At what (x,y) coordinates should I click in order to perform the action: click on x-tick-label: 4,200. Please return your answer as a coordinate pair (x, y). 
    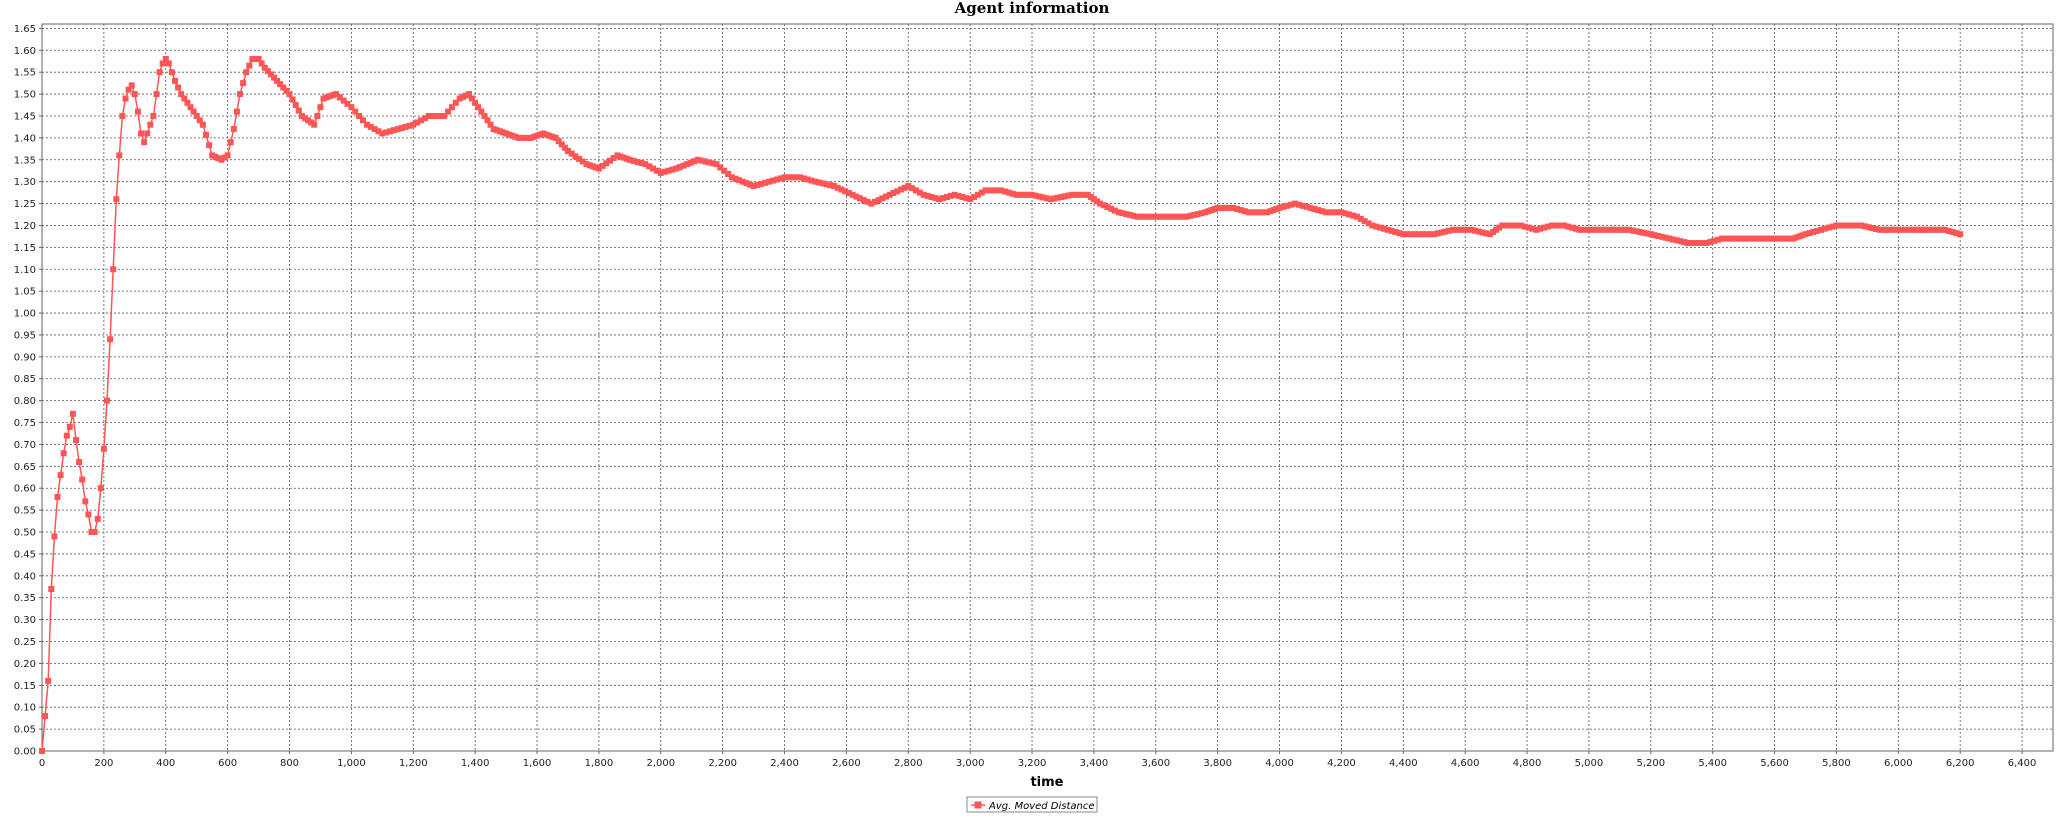
    Looking at the image, I should click on (1341, 763).